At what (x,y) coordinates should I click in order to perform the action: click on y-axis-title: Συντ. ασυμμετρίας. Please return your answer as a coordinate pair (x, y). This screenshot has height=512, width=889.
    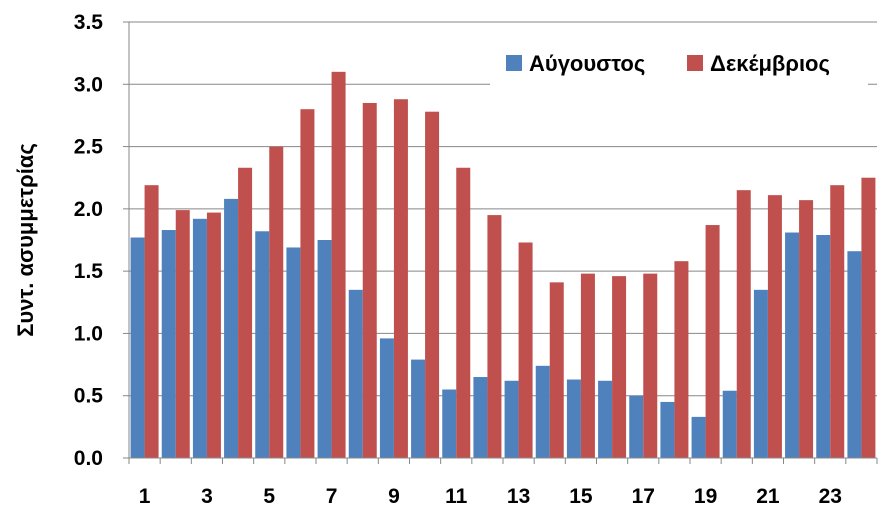
    Looking at the image, I should click on (25, 240).